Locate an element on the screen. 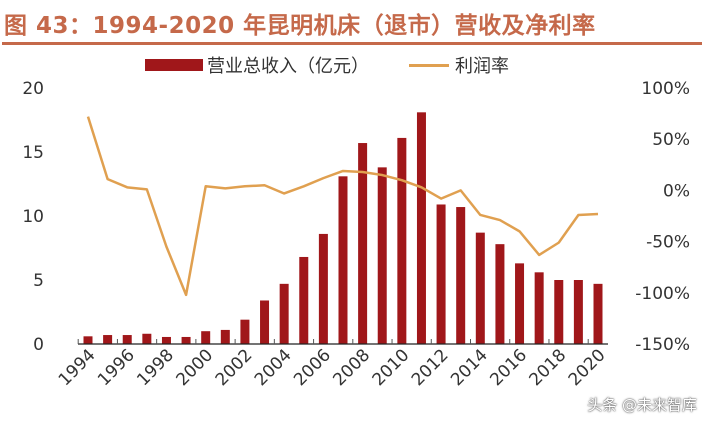  right-tick-label: -100% is located at coordinates (662, 294).